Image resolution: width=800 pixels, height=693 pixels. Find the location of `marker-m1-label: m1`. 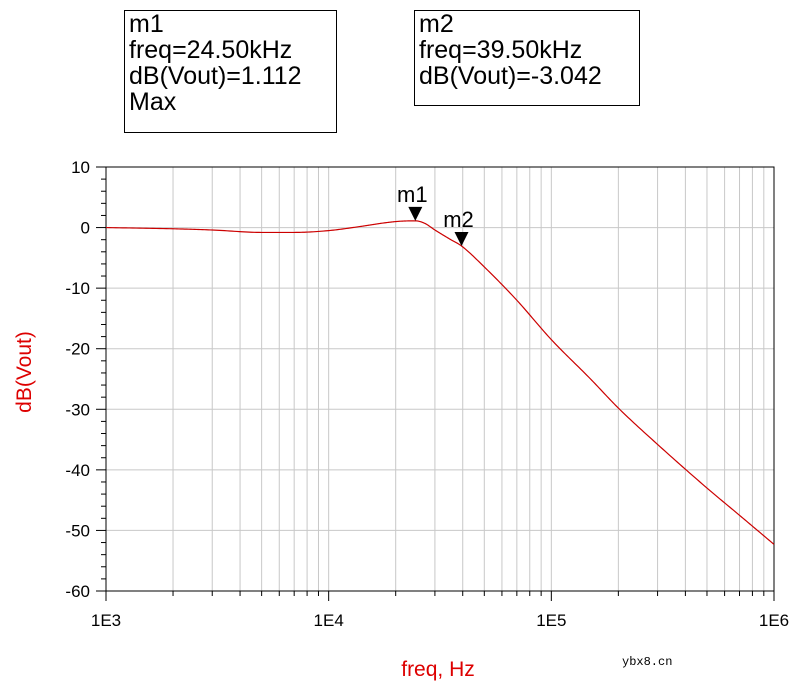

marker-m1-label: m1 is located at coordinates (412, 194).